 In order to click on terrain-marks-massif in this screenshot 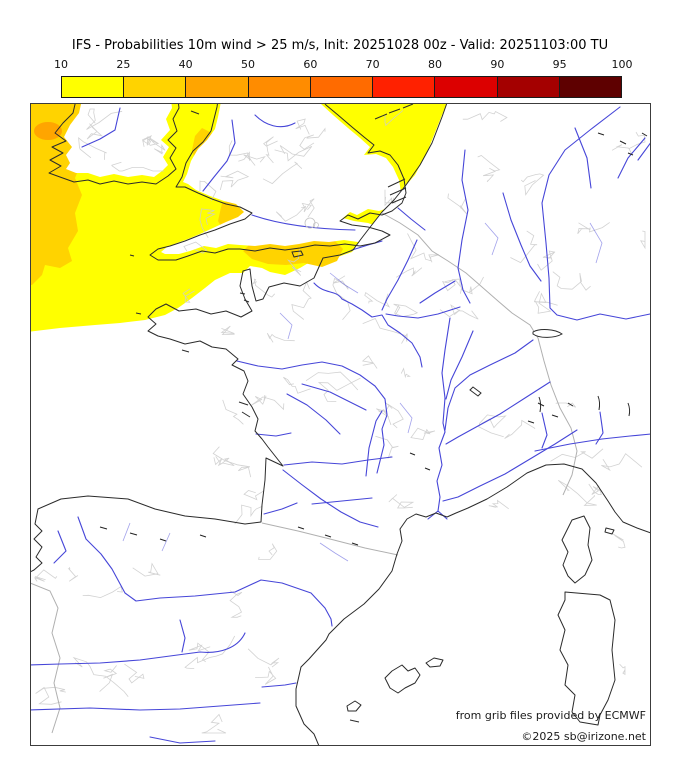, I will do `click(420, 461)`.